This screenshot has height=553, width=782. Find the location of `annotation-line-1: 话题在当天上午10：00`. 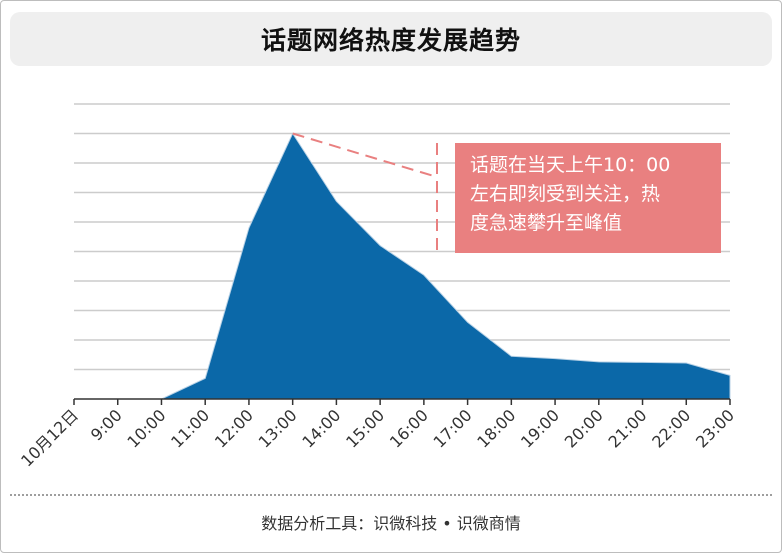

annotation-line-1: 话题在当天上午10：00 is located at coordinates (570, 165).